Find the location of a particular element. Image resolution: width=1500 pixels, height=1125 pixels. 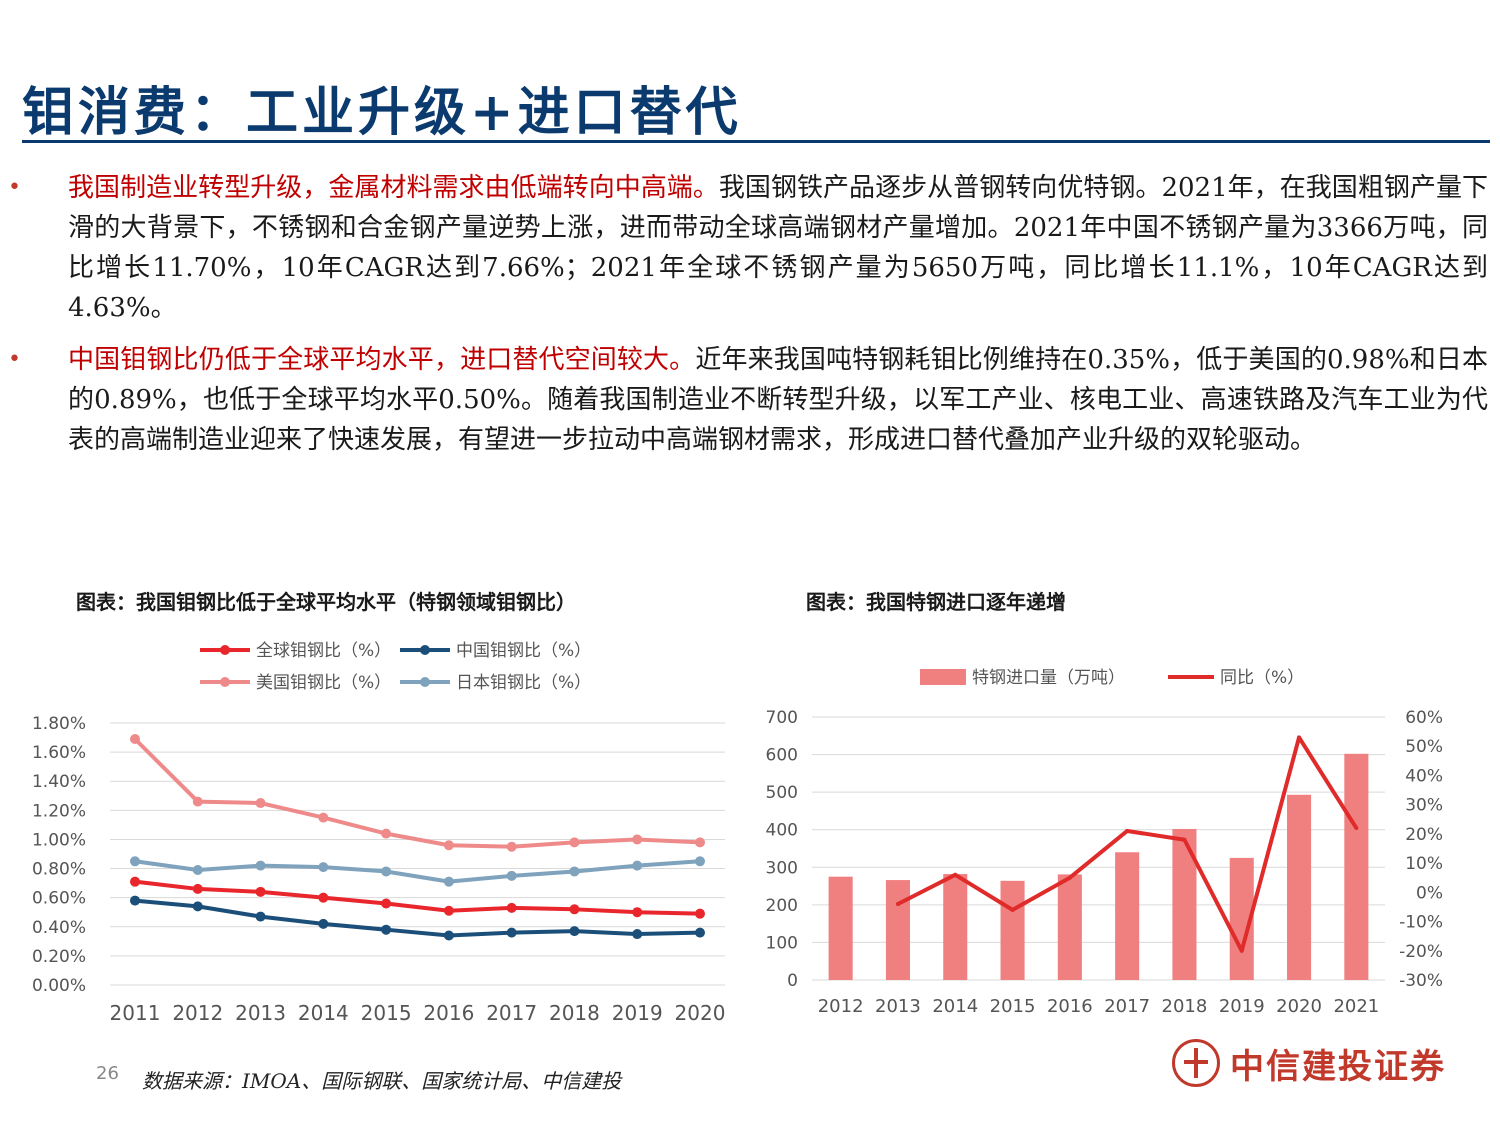

y-tick-label: 1.00% is located at coordinates (59, 840).